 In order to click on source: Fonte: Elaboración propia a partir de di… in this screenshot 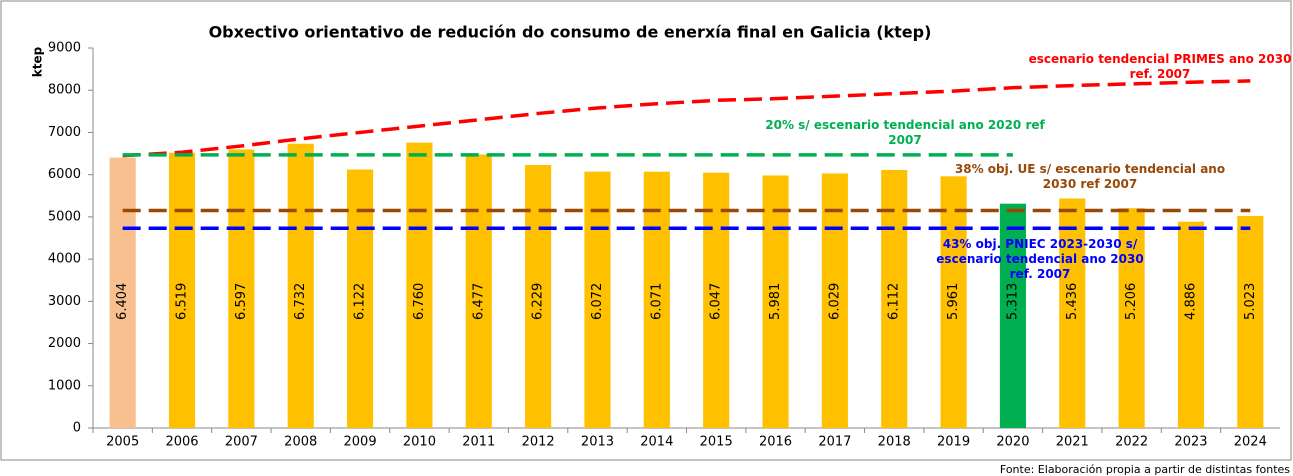, I will do `click(1145, 469)`.